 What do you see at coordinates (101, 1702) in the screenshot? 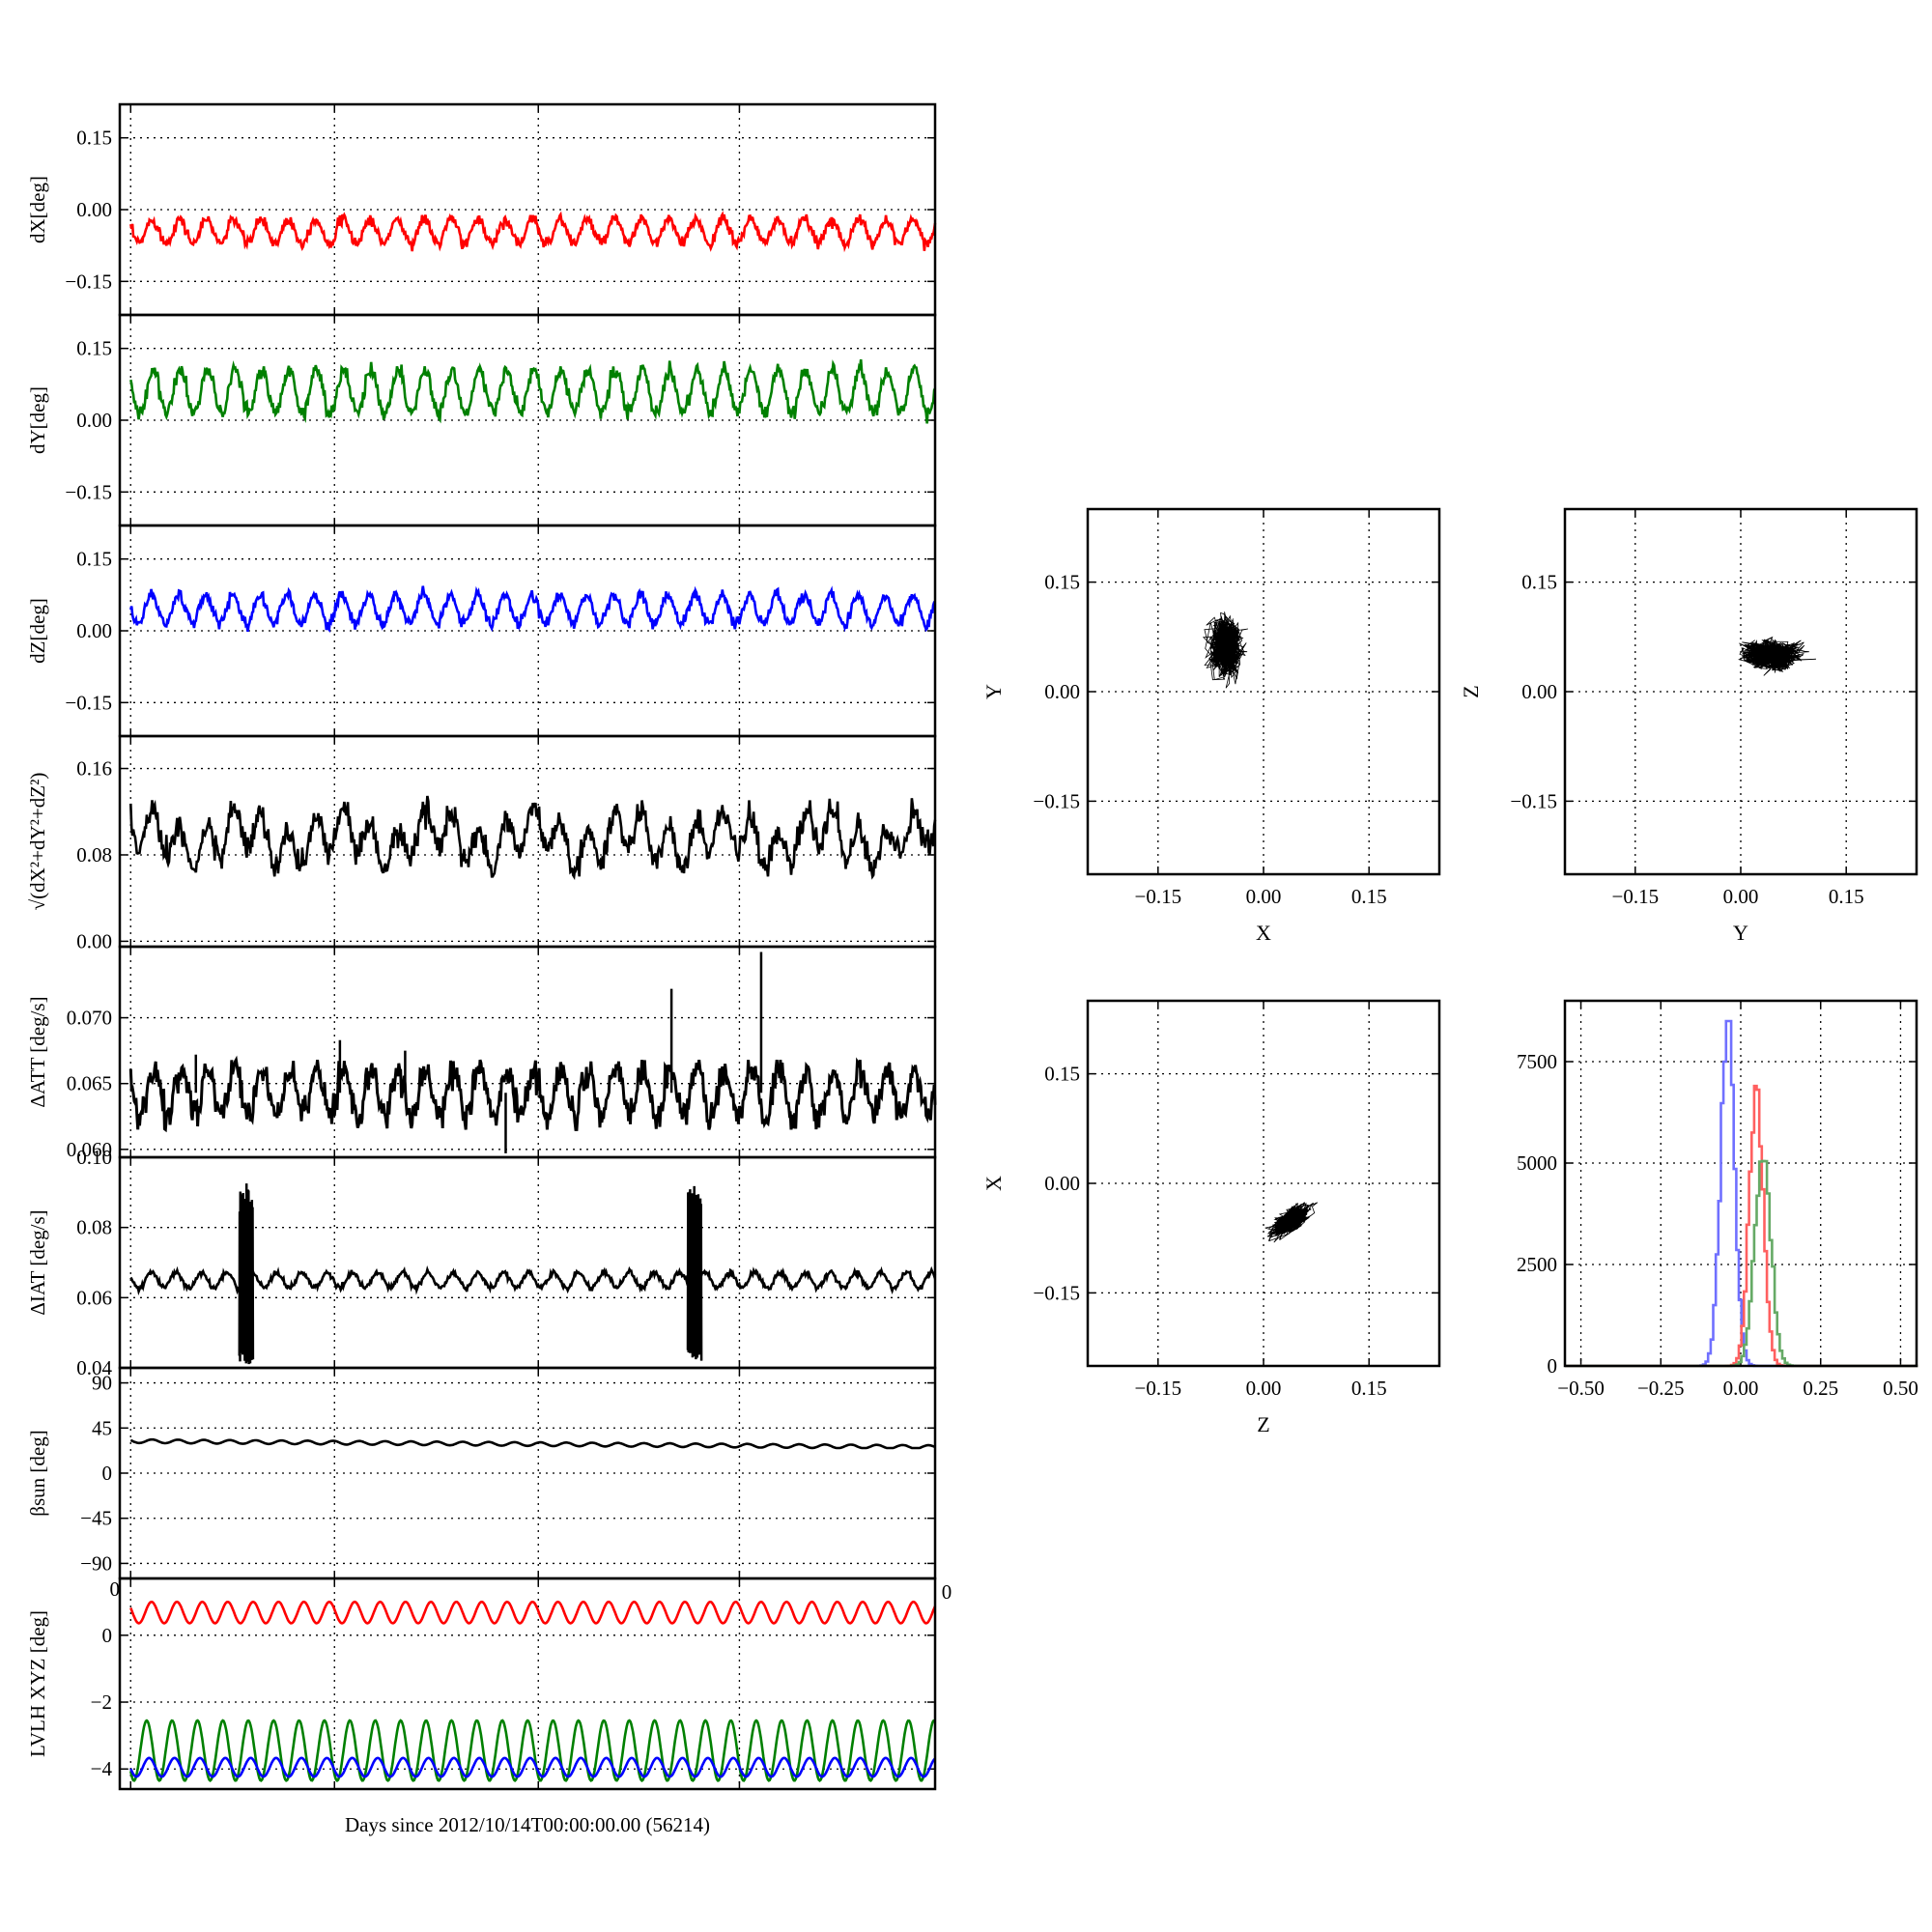
I see `y-tick-label: −2` at bounding box center [101, 1702].